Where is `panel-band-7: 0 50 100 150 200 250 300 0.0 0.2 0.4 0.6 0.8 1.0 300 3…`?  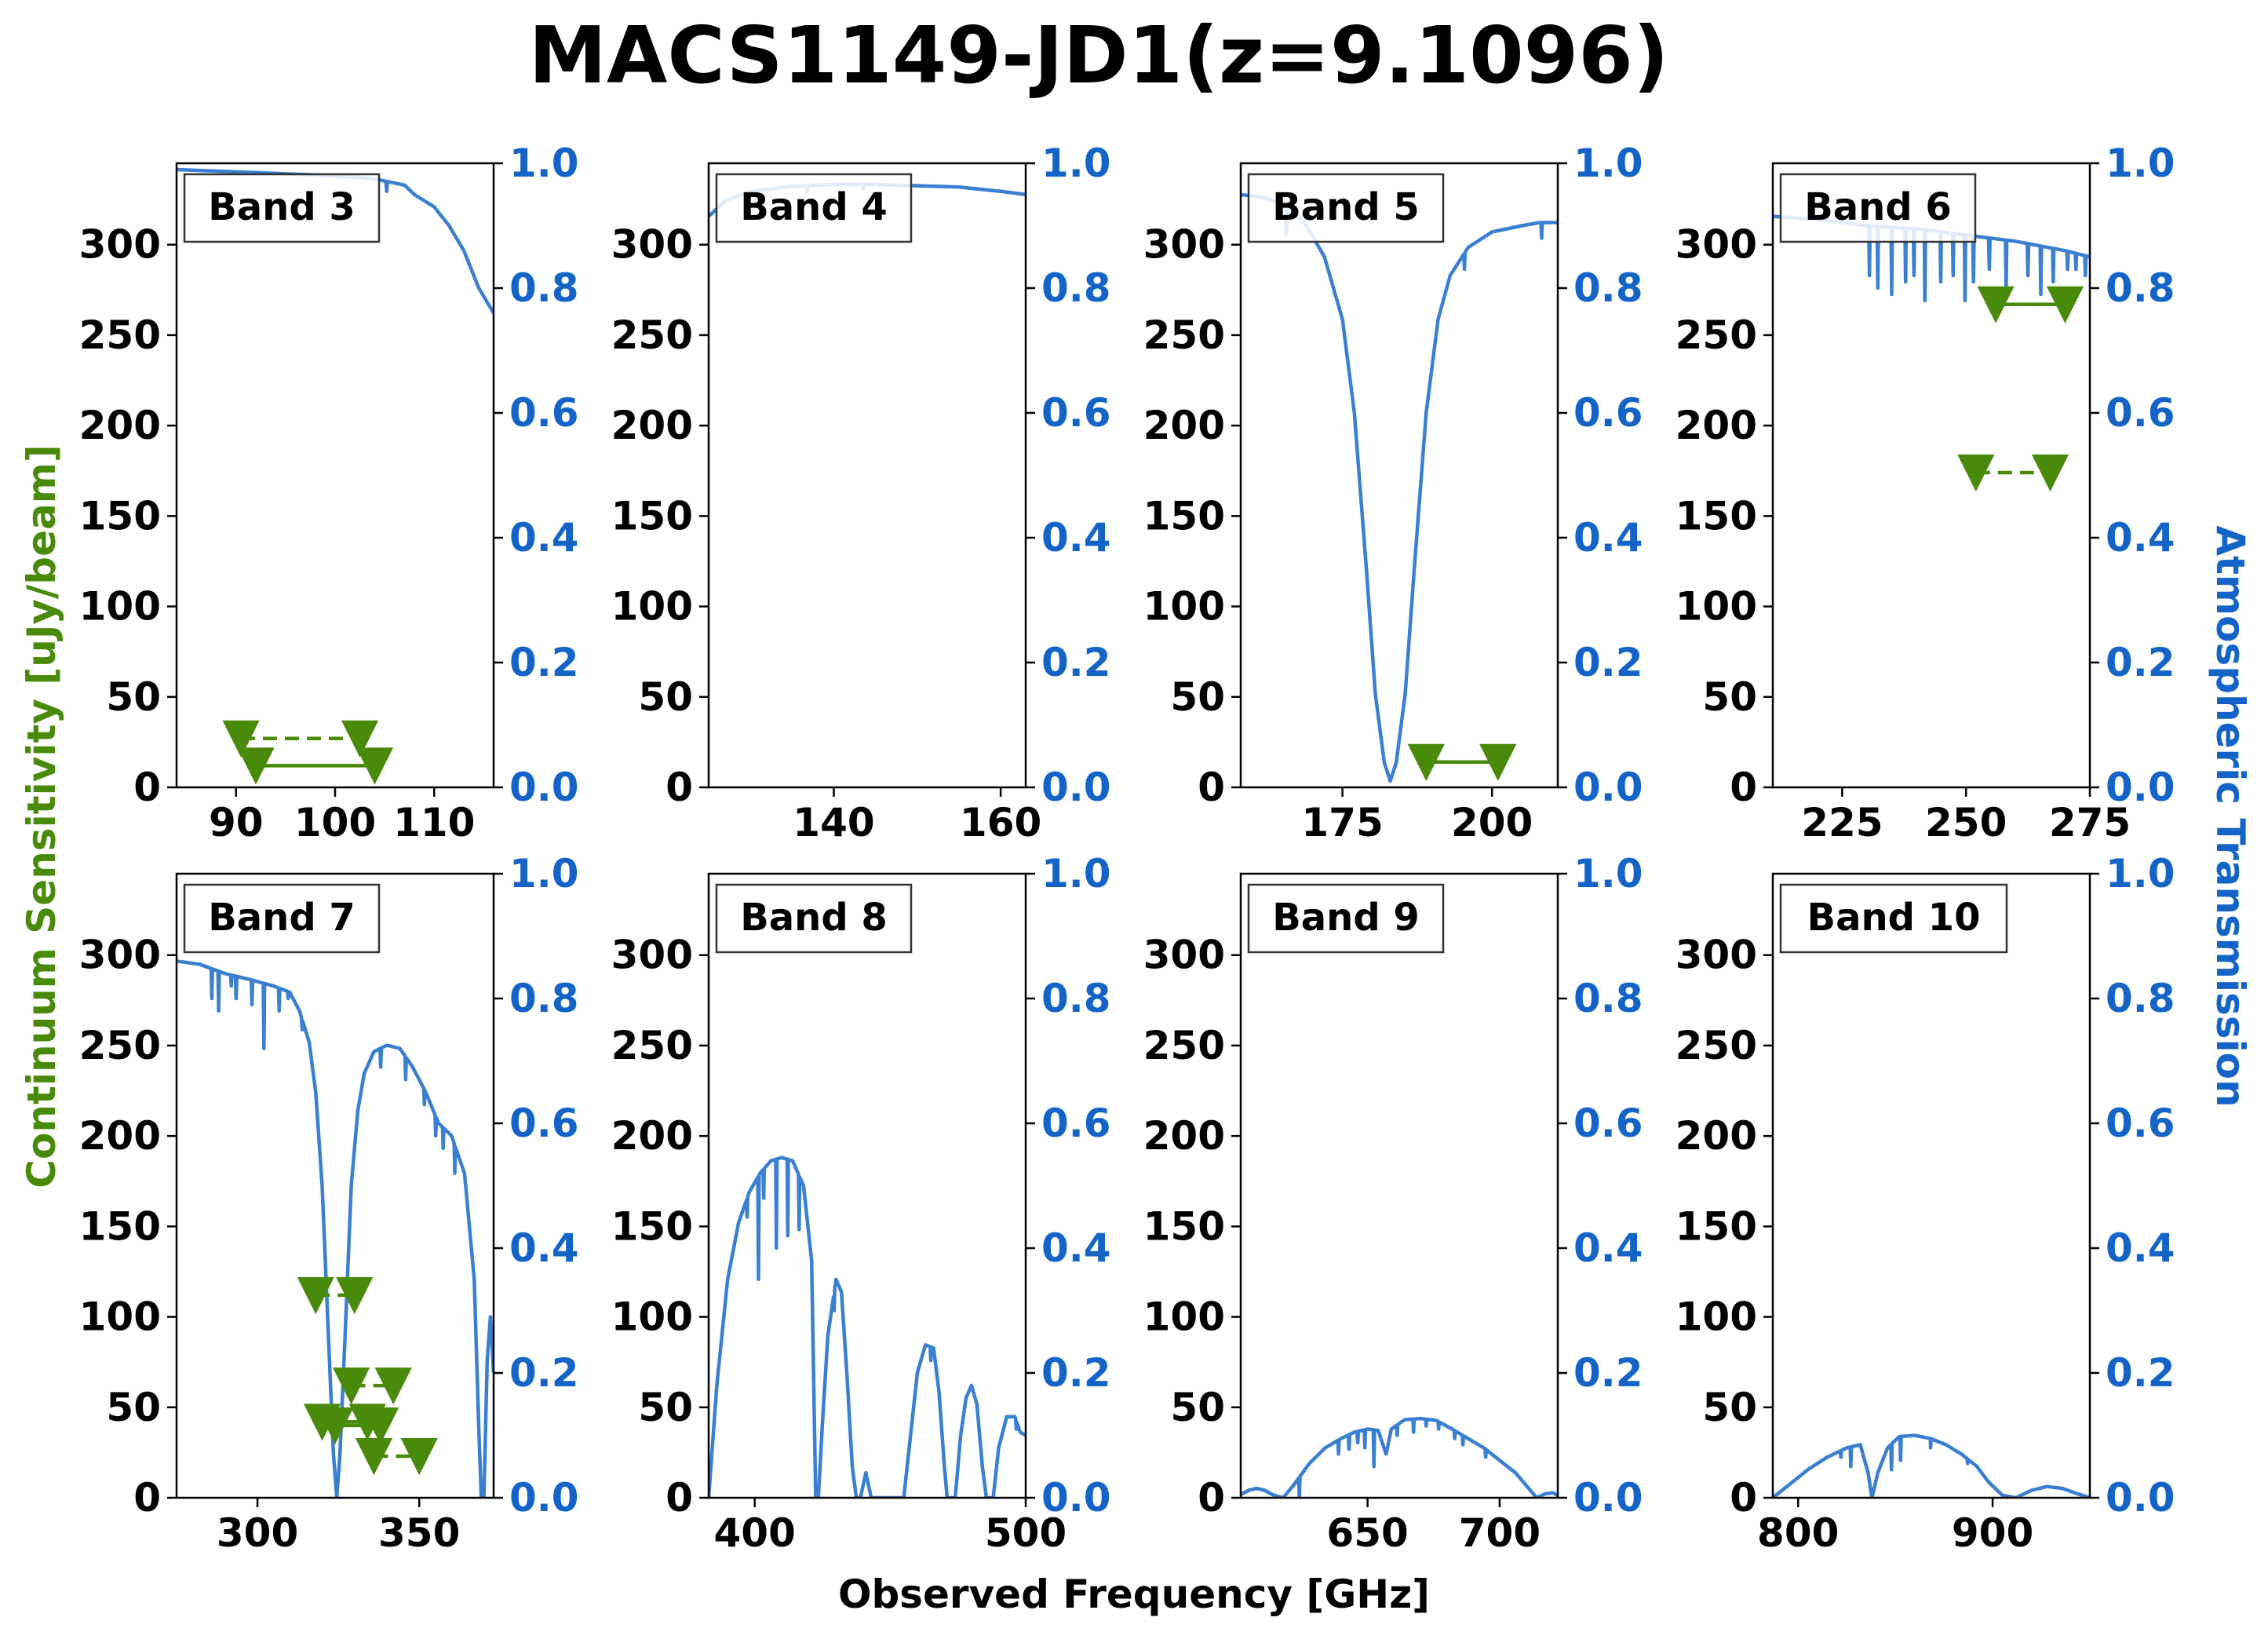 panel-band-7: 0 50 100 150 200 250 300 0.0 0.2 0.4 0.6 0.8 1.0 300 3… is located at coordinates (329, 1203).